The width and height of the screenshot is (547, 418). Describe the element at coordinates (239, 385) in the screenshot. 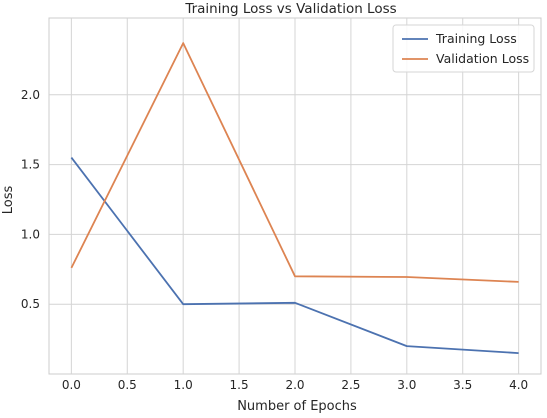

I see `x-tick-label: 1.5` at that location.